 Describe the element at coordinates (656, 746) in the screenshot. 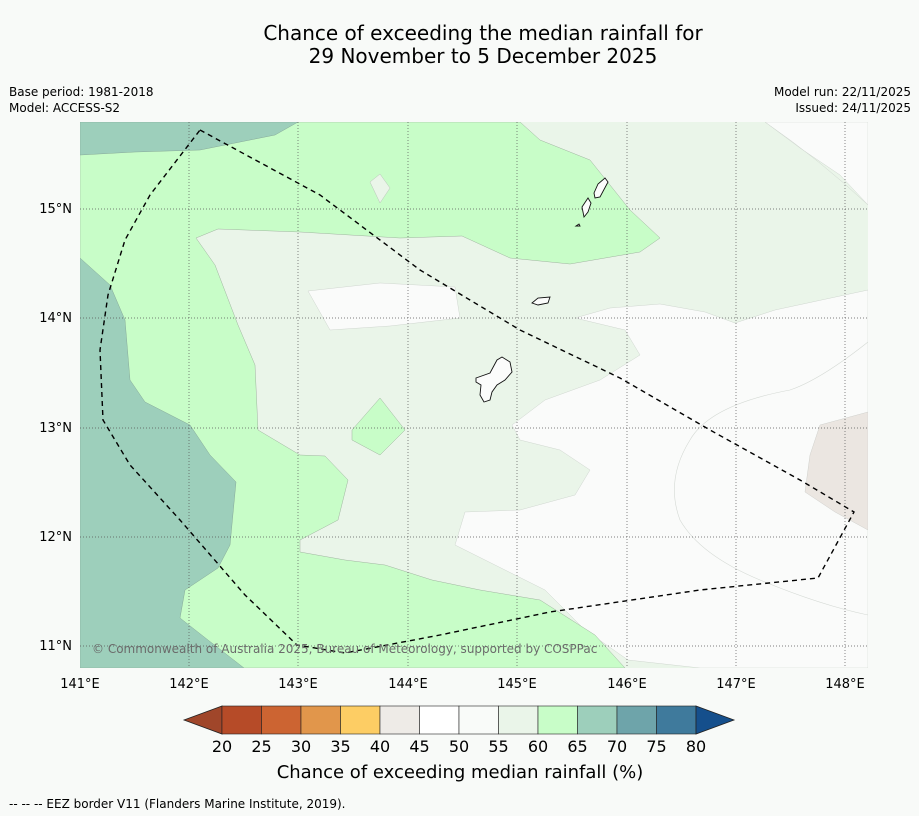

I see `colorbar-tick-label: 75` at that location.